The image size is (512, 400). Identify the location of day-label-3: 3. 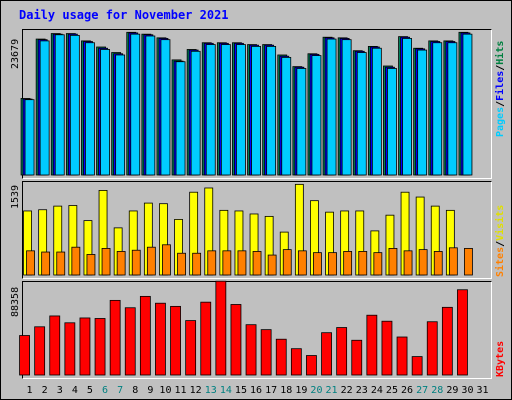
(60, 390).